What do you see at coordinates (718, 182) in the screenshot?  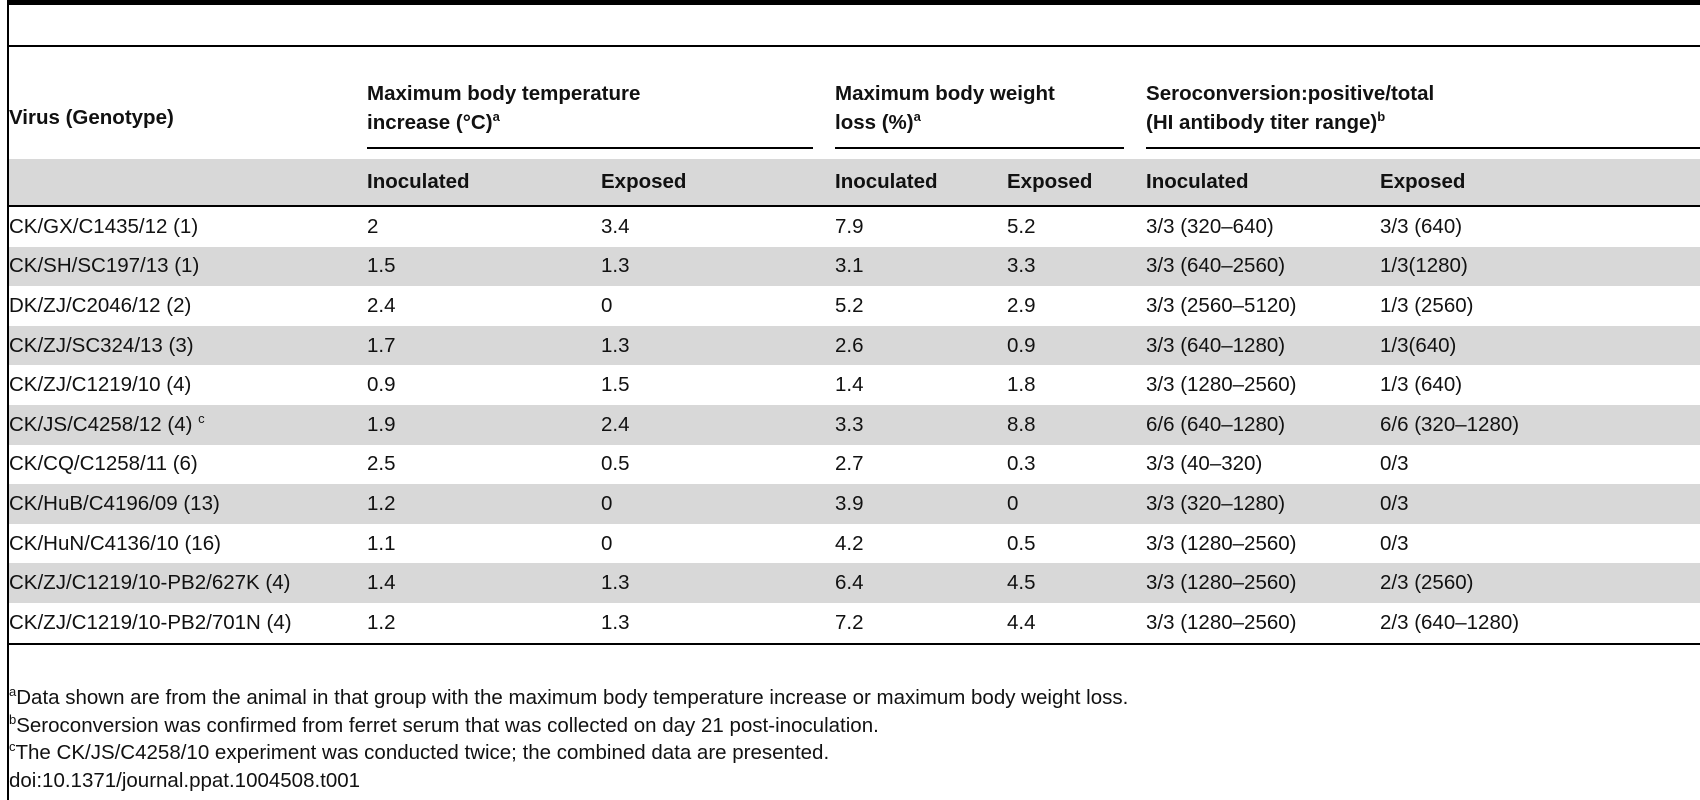 I see `temp-exposed-header: Exposed` at bounding box center [718, 182].